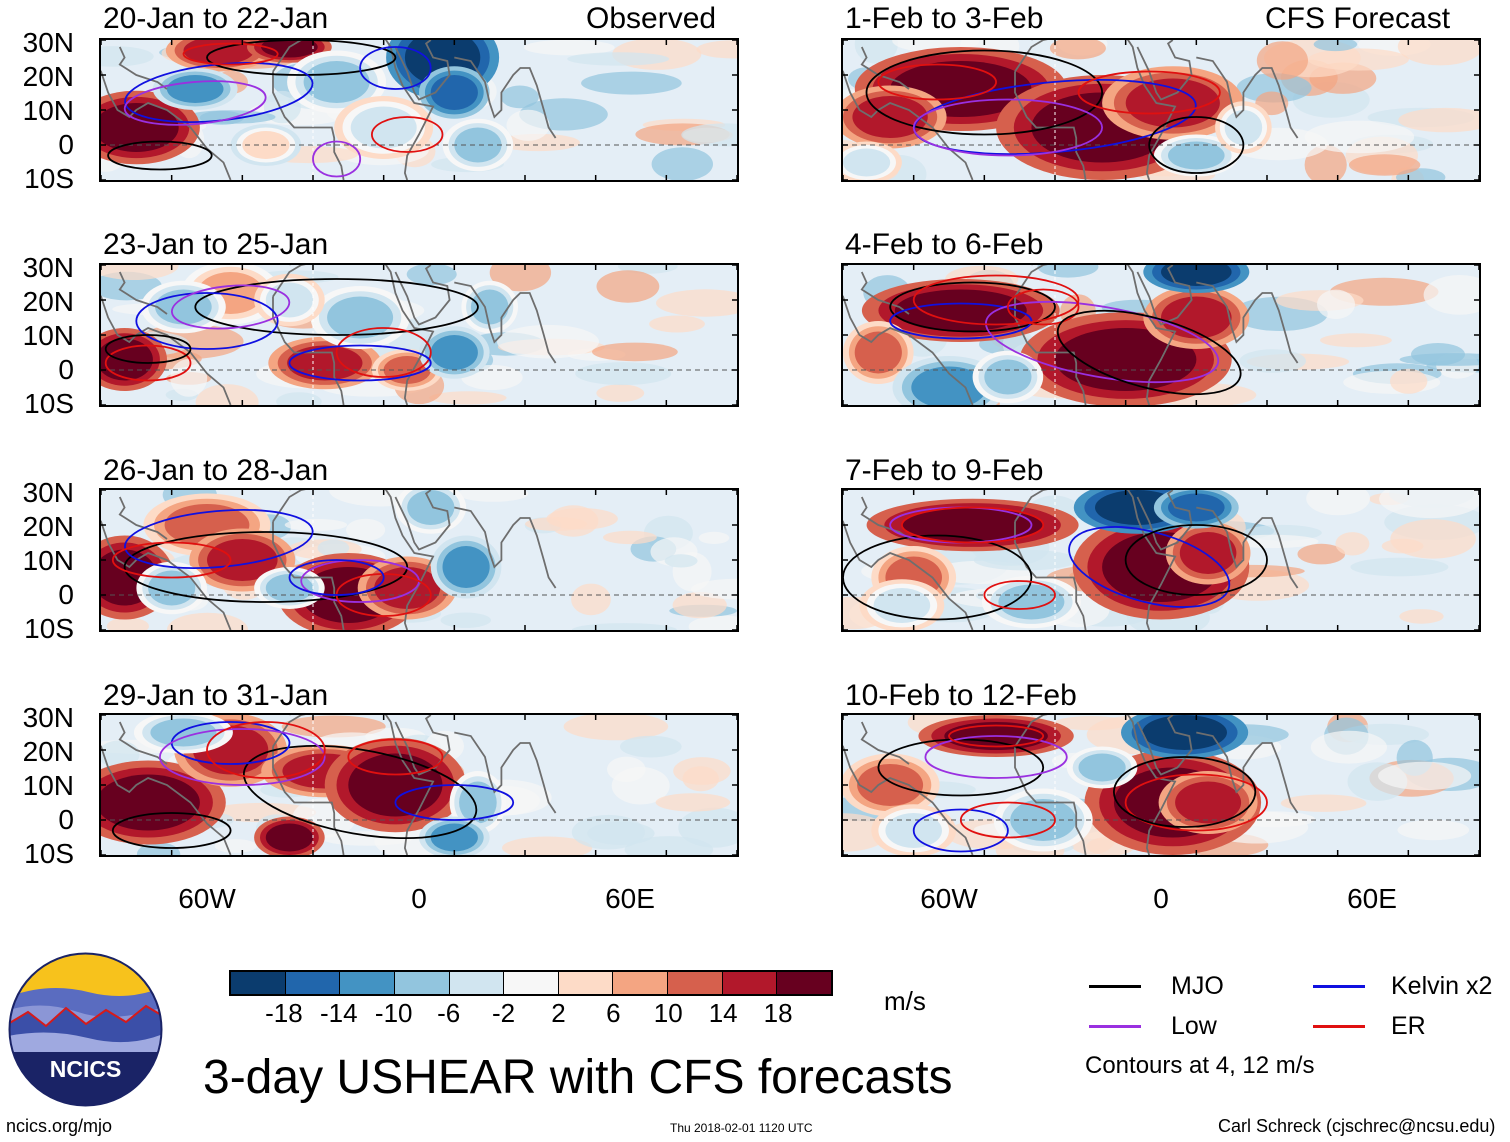  What do you see at coordinates (216, 244) in the screenshot?
I see `panel-title: 23-Jan to 25-Jan` at bounding box center [216, 244].